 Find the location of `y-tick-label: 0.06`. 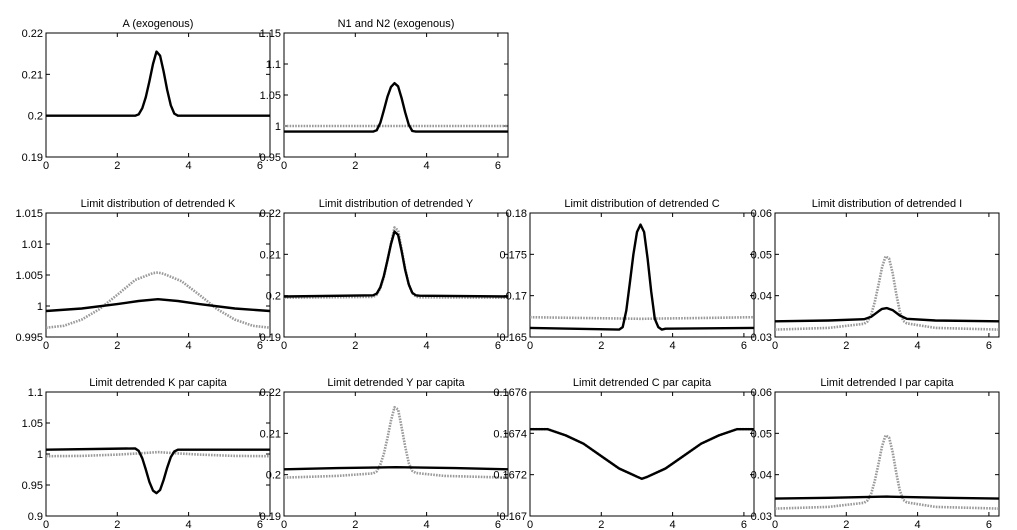

y-tick-label: 0.06 is located at coordinates (761, 214).